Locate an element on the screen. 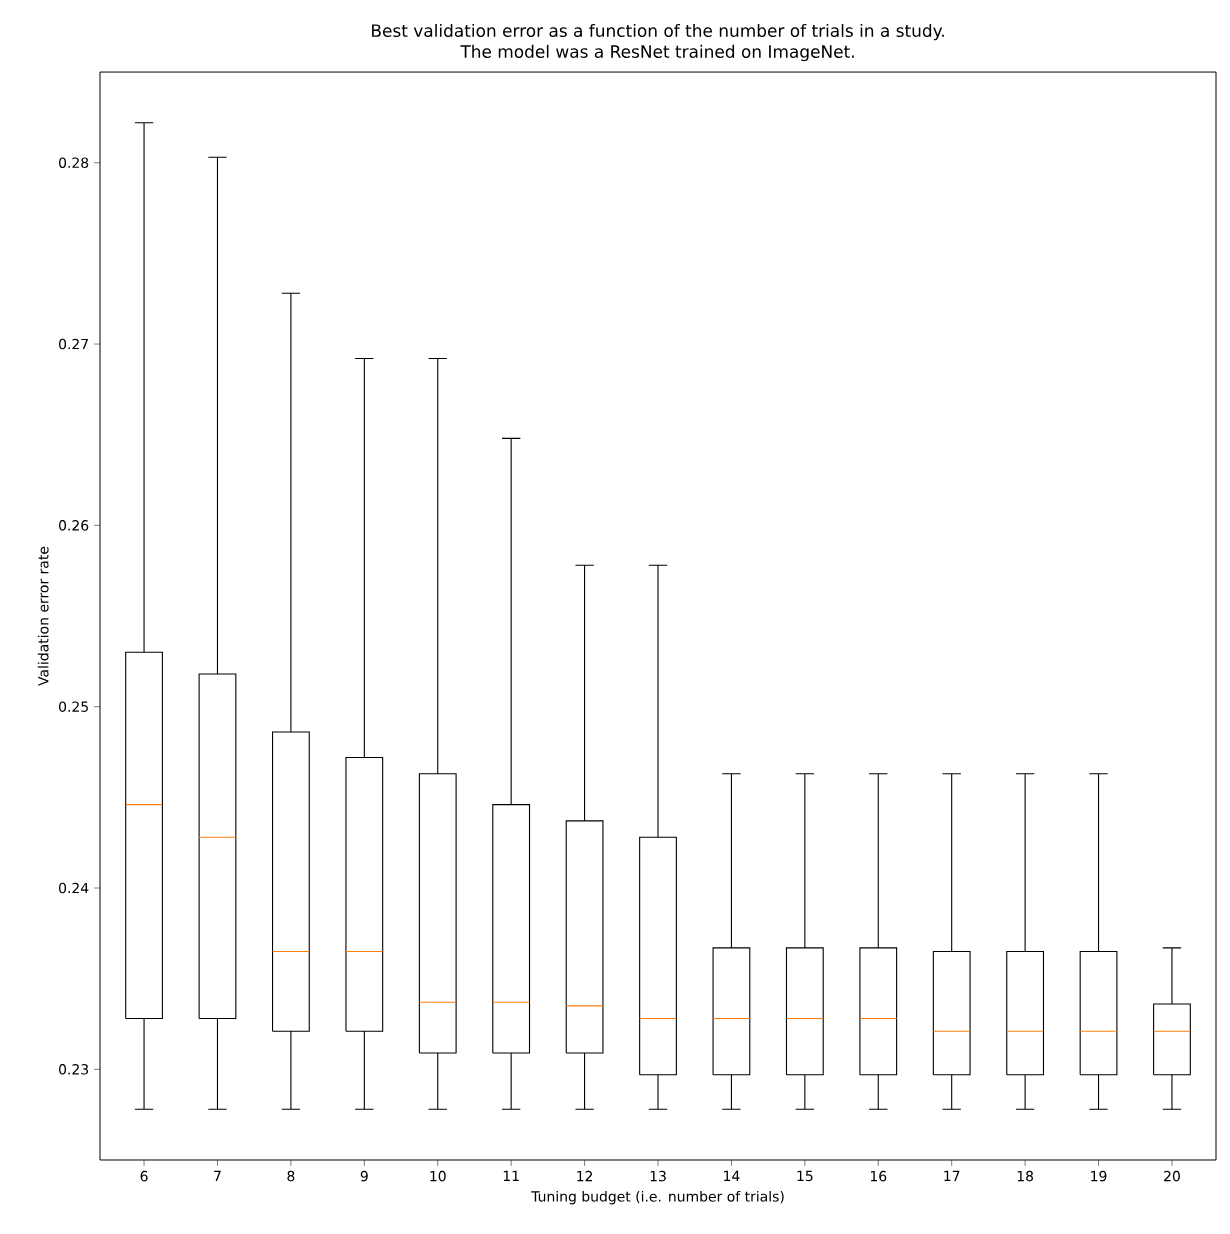 The height and width of the screenshot is (1234, 1230). x-tick-label: 7 is located at coordinates (217, 1176).